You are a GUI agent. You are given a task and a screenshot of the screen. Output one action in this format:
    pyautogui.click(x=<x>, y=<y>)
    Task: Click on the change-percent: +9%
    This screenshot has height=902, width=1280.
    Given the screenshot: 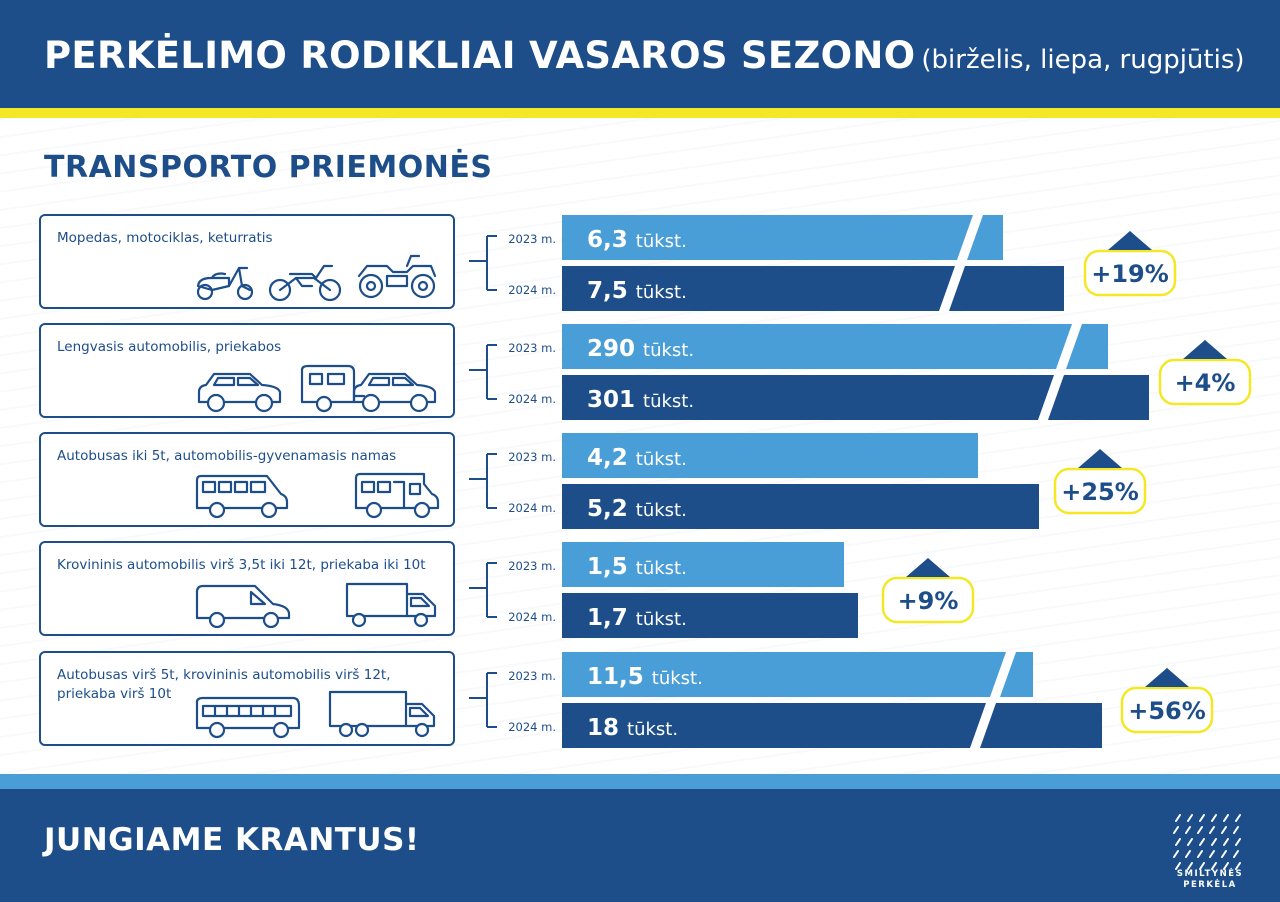 What is the action you would take?
    pyautogui.click(x=928, y=601)
    